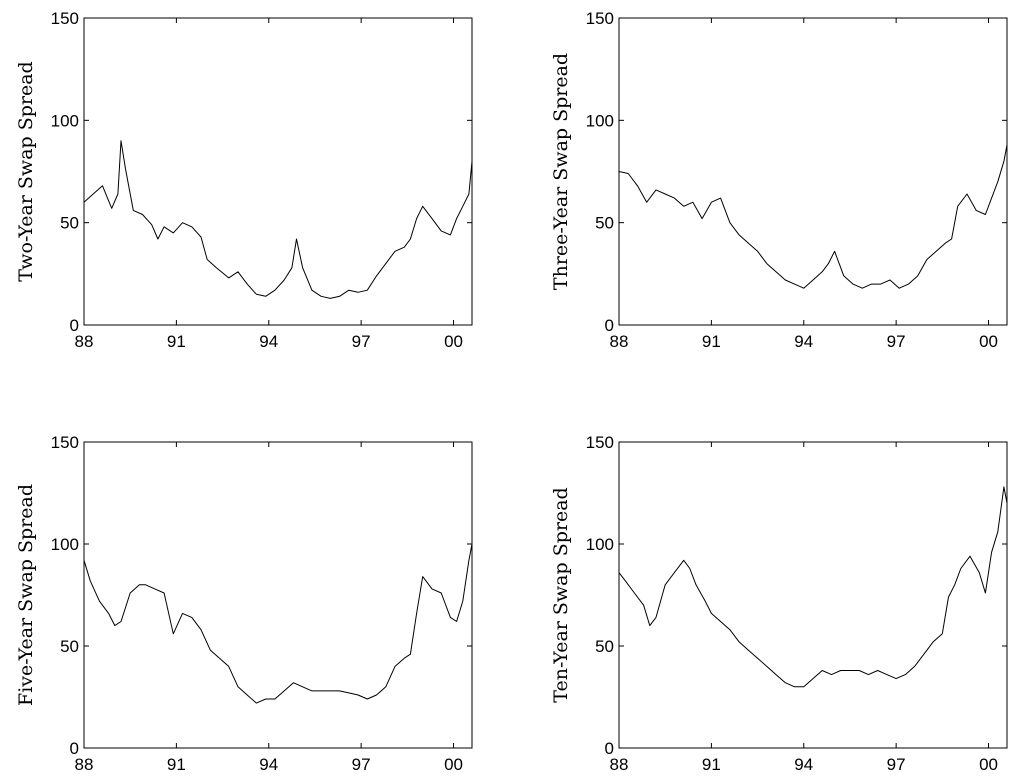  Describe the element at coordinates (561, 594) in the screenshot. I see `y-axis-label: Ten-Year Swap Spread` at that location.